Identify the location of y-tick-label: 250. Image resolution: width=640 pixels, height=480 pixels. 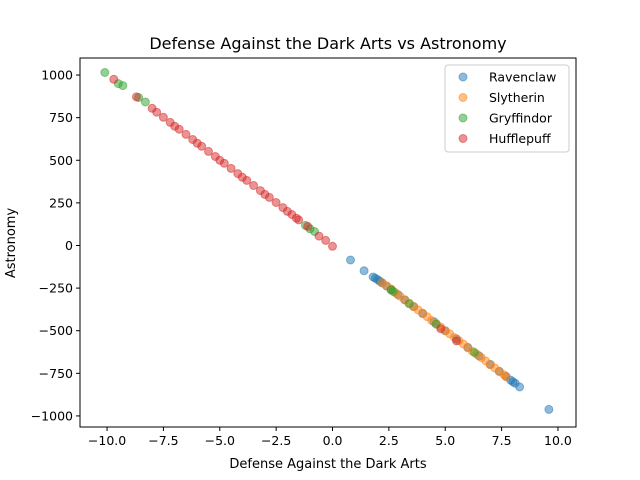
(61, 202).